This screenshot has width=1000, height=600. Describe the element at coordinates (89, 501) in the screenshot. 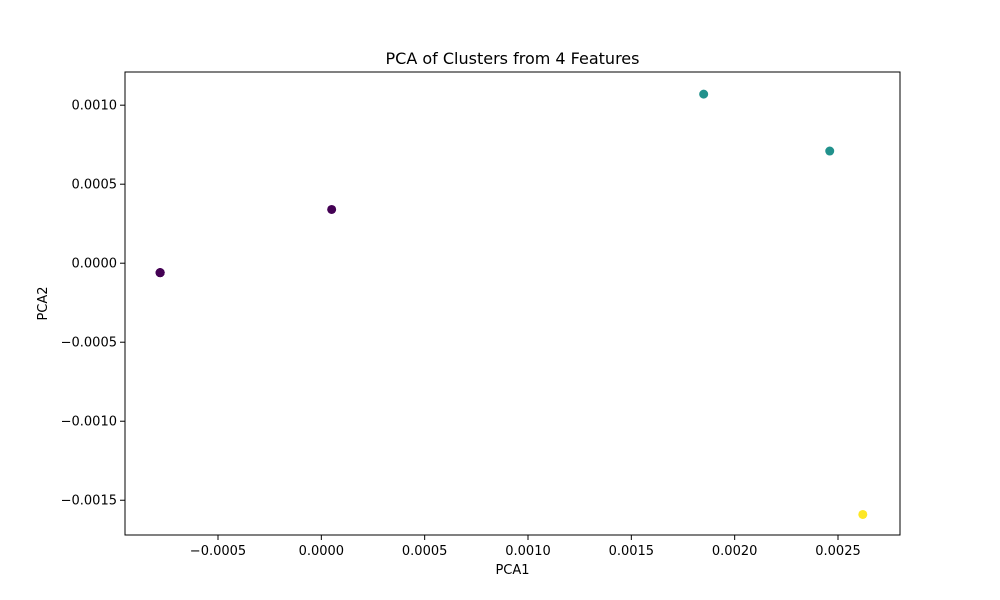

I see `y-tick-label-5: −0.0015` at that location.